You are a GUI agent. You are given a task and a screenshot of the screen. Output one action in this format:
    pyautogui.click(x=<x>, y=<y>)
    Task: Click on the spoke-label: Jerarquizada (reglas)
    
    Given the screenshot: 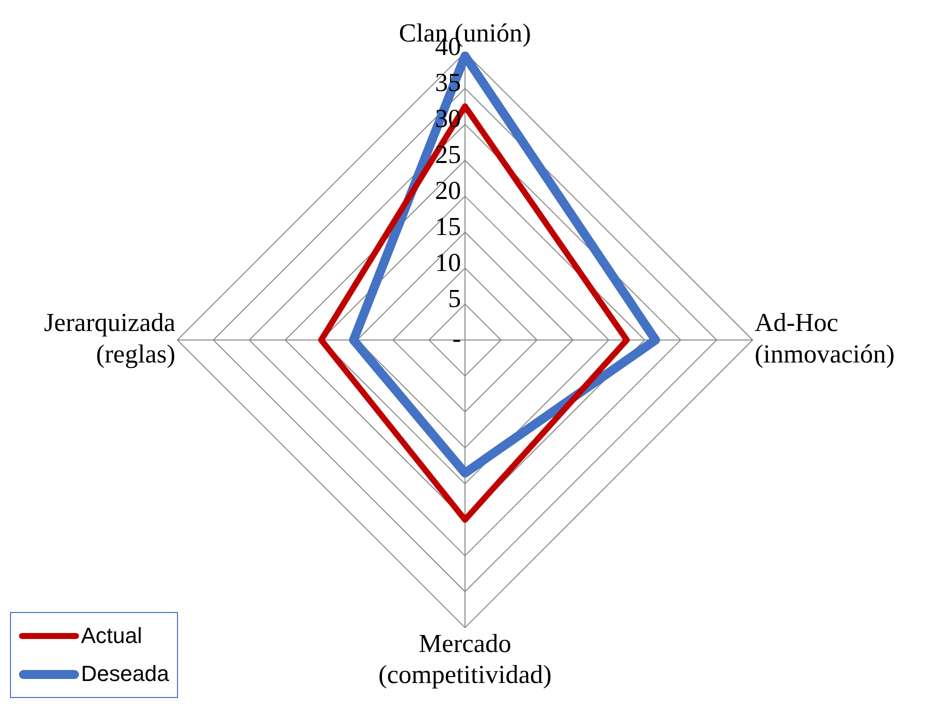 What is the action you would take?
    pyautogui.click(x=110, y=338)
    